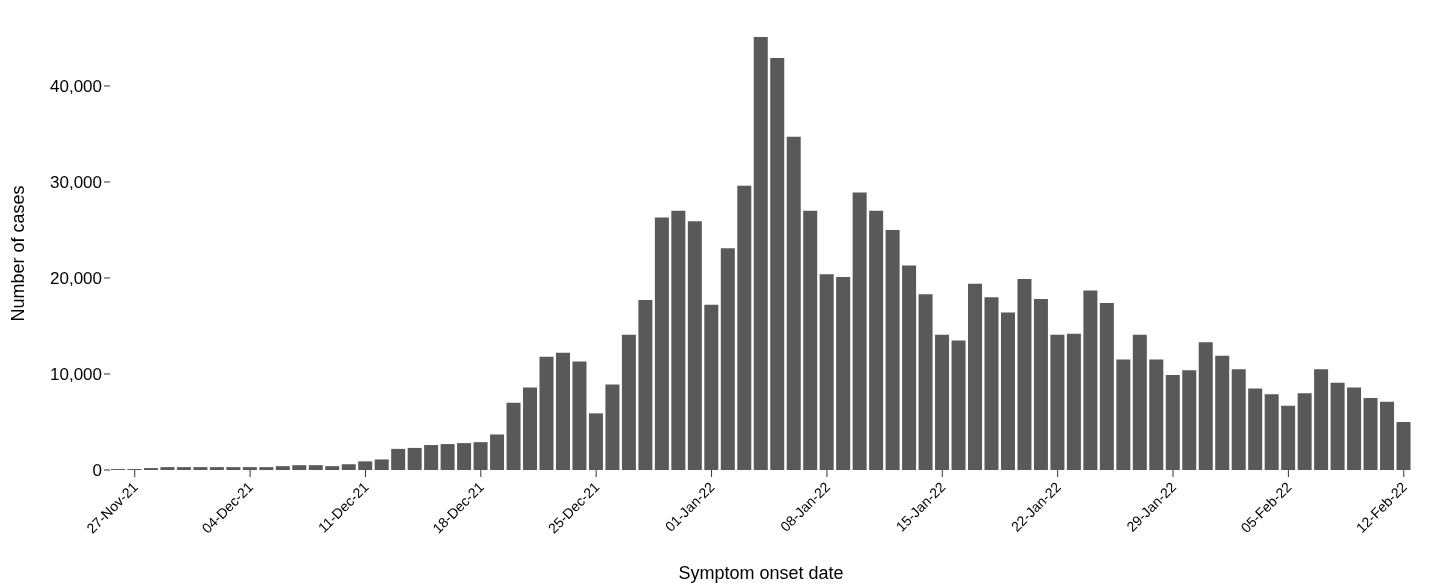  What do you see at coordinates (76, 183) in the screenshot?
I see `y-tick-label: 30,000` at bounding box center [76, 183].